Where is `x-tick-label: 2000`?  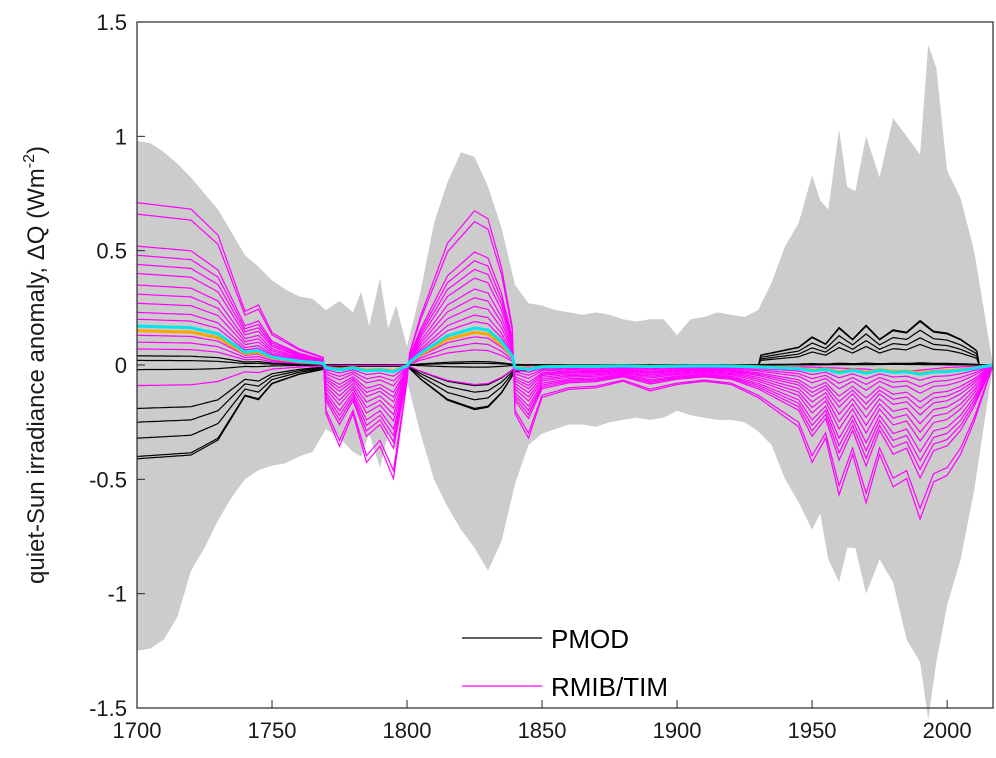 x-tick-label: 2000 is located at coordinates (947, 730).